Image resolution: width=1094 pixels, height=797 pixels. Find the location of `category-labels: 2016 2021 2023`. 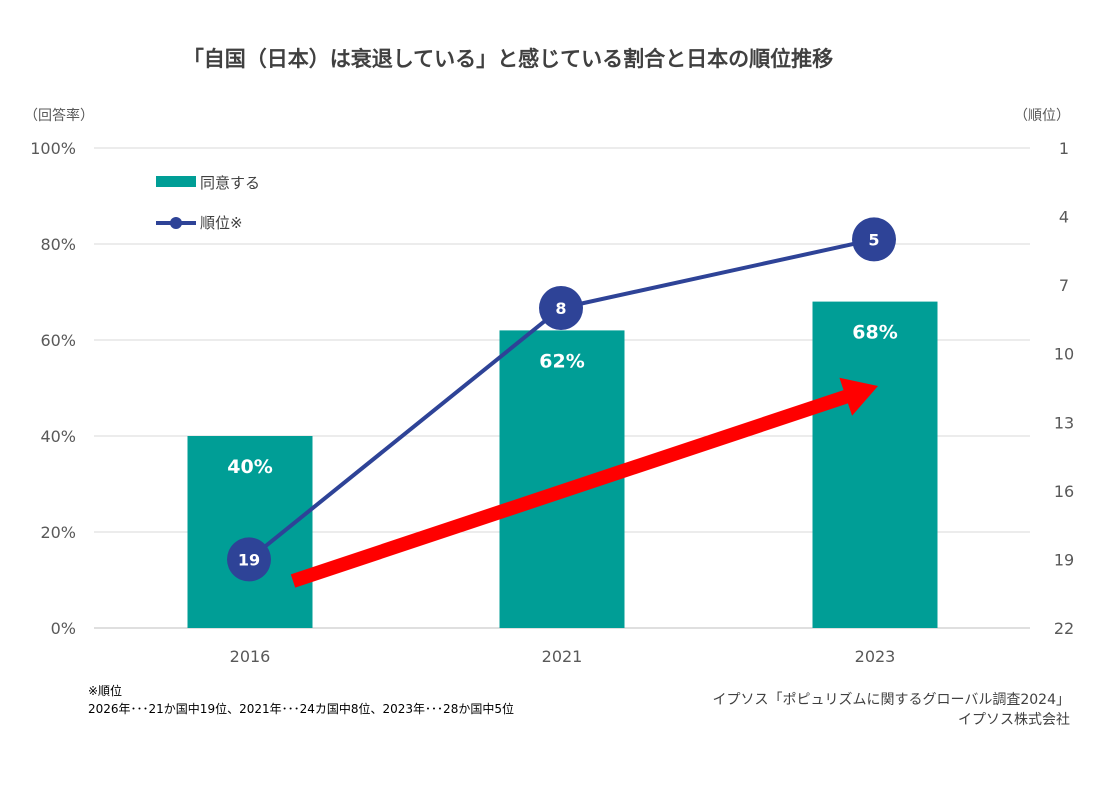

category-labels: 2016 2021 2023 is located at coordinates (563, 656).